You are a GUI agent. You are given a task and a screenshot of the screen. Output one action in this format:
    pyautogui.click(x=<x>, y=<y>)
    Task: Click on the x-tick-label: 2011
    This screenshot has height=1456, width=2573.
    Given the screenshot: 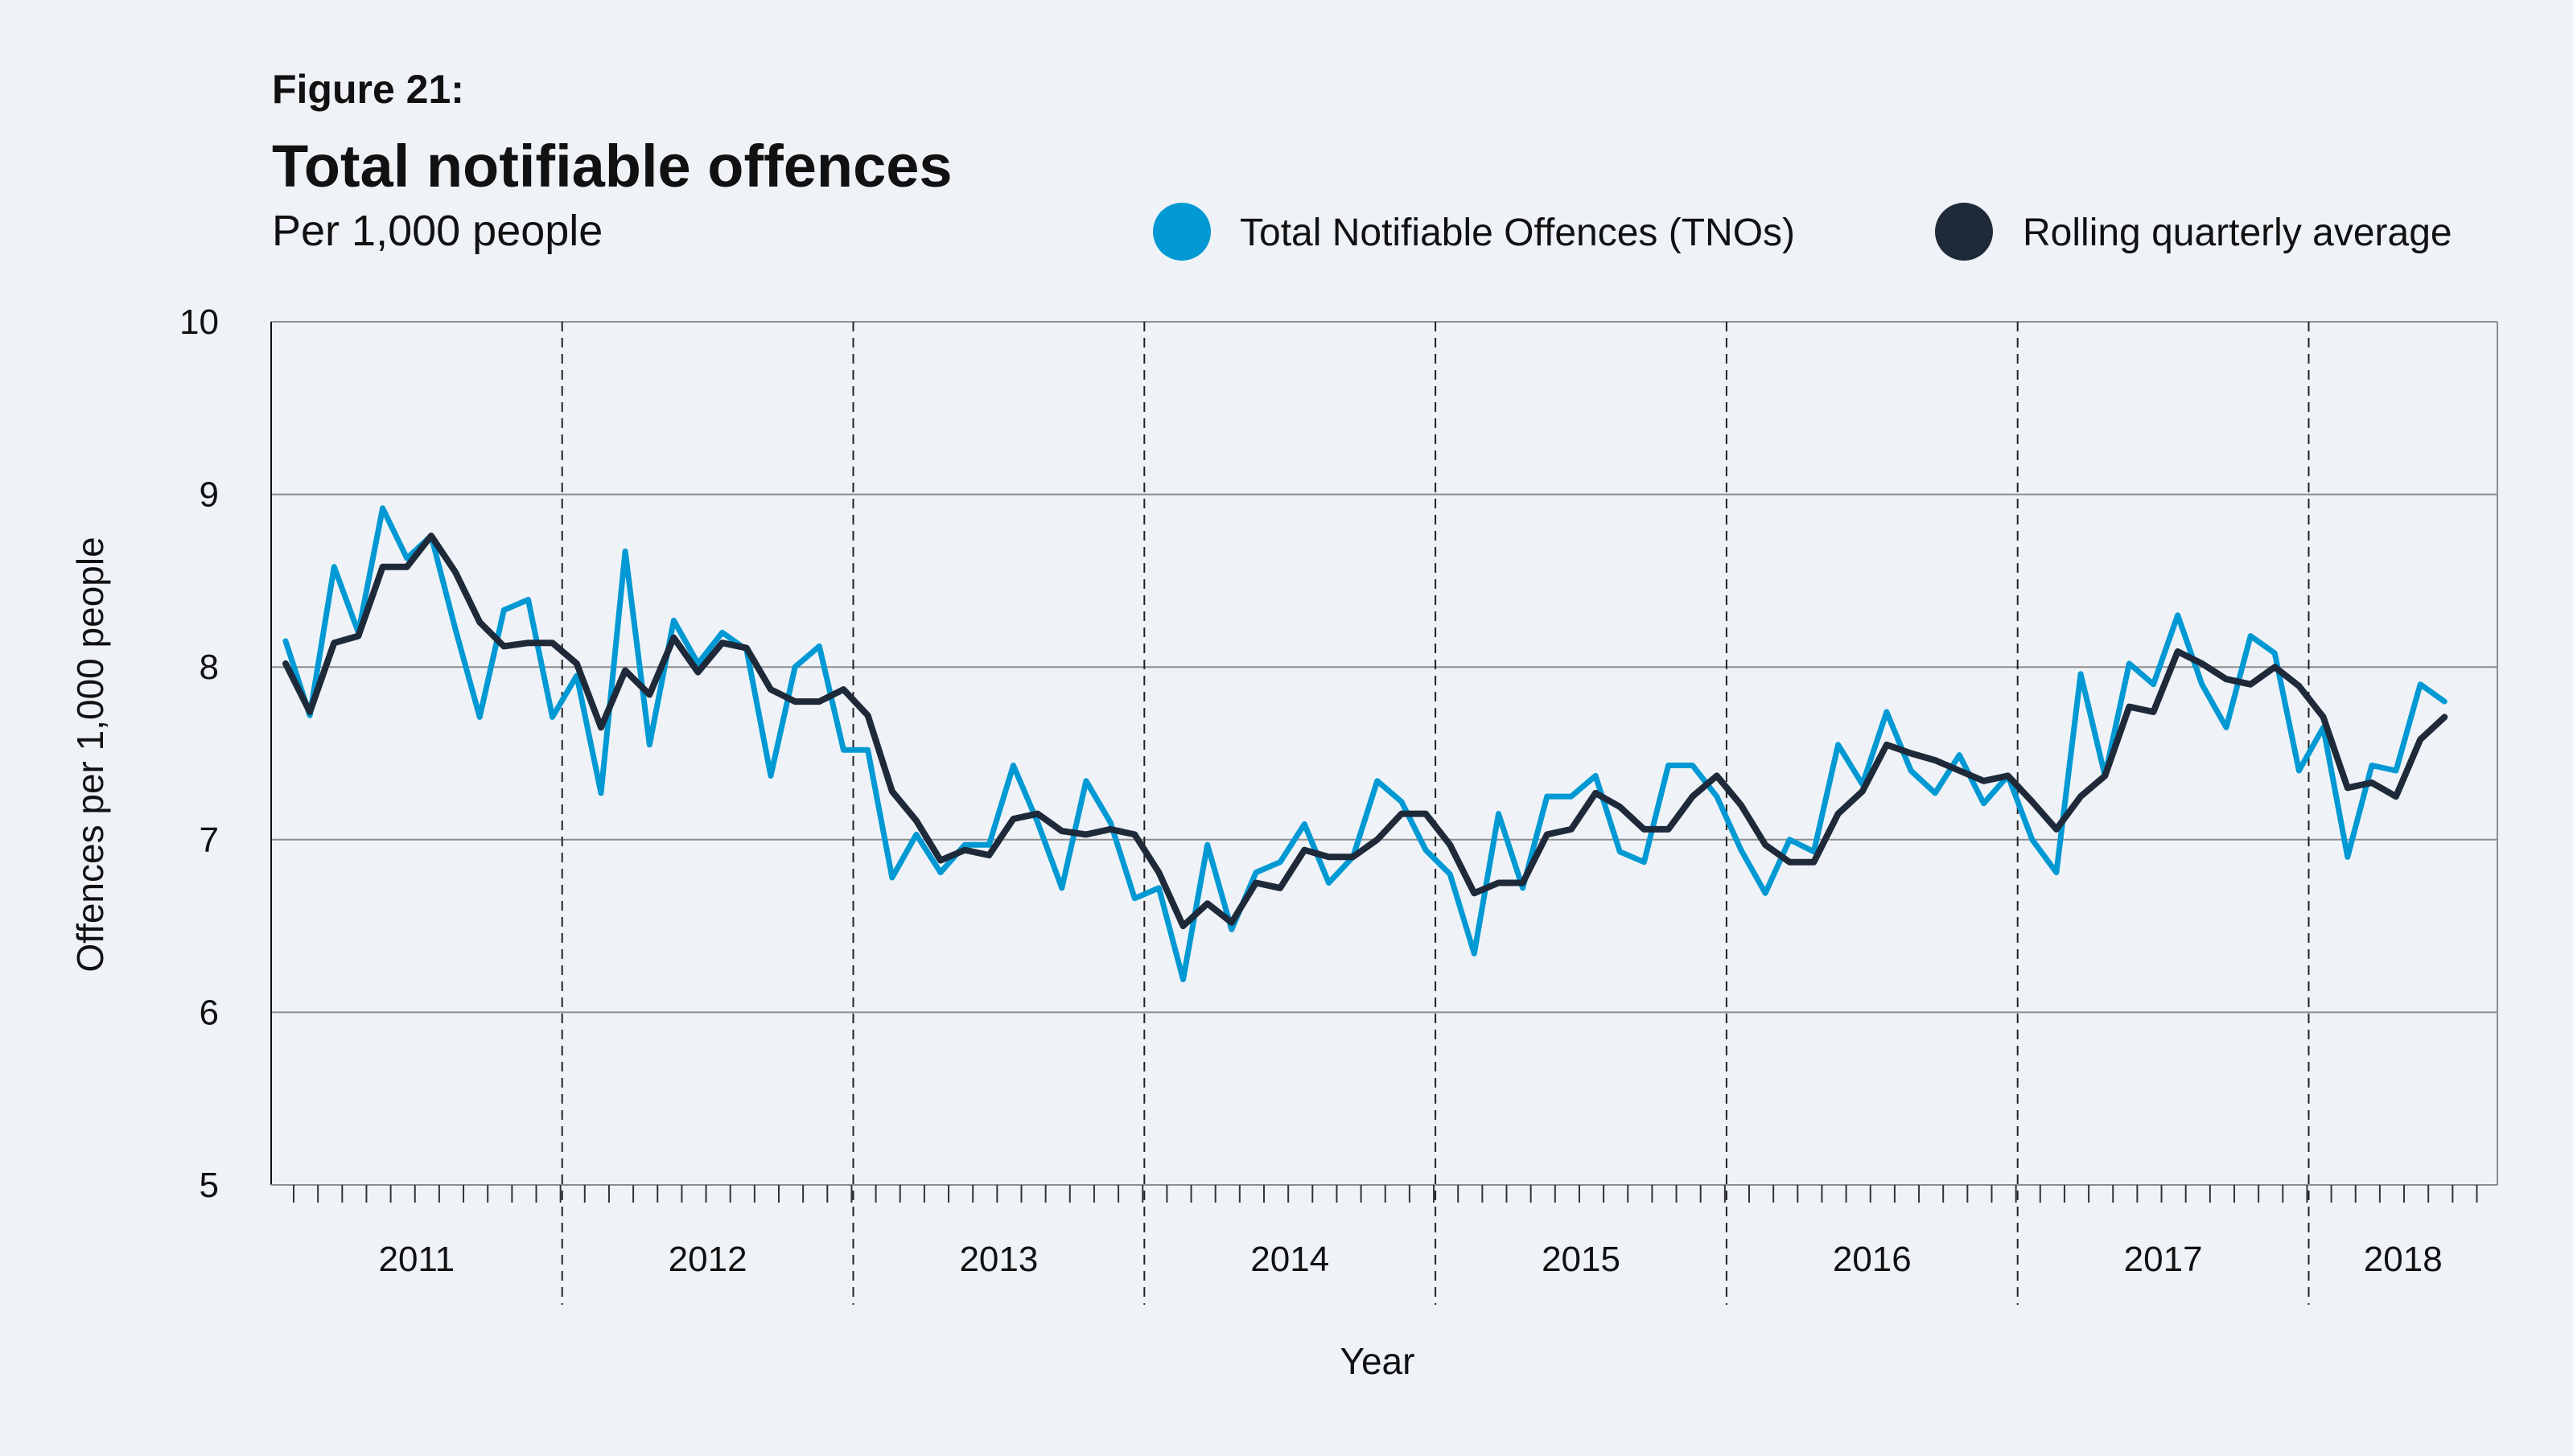 What is the action you would take?
    pyautogui.click(x=416, y=1260)
    